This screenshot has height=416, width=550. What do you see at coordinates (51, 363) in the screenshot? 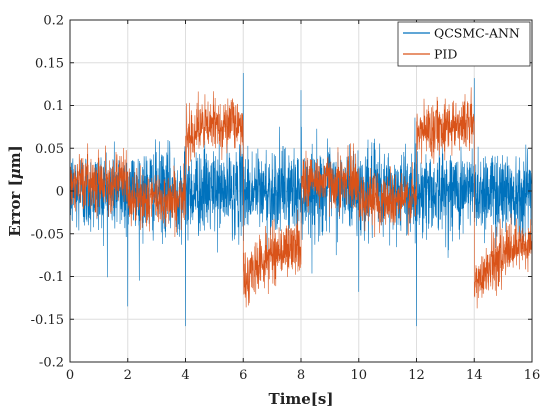
I see `y-tick-label: -0.2` at bounding box center [51, 363].